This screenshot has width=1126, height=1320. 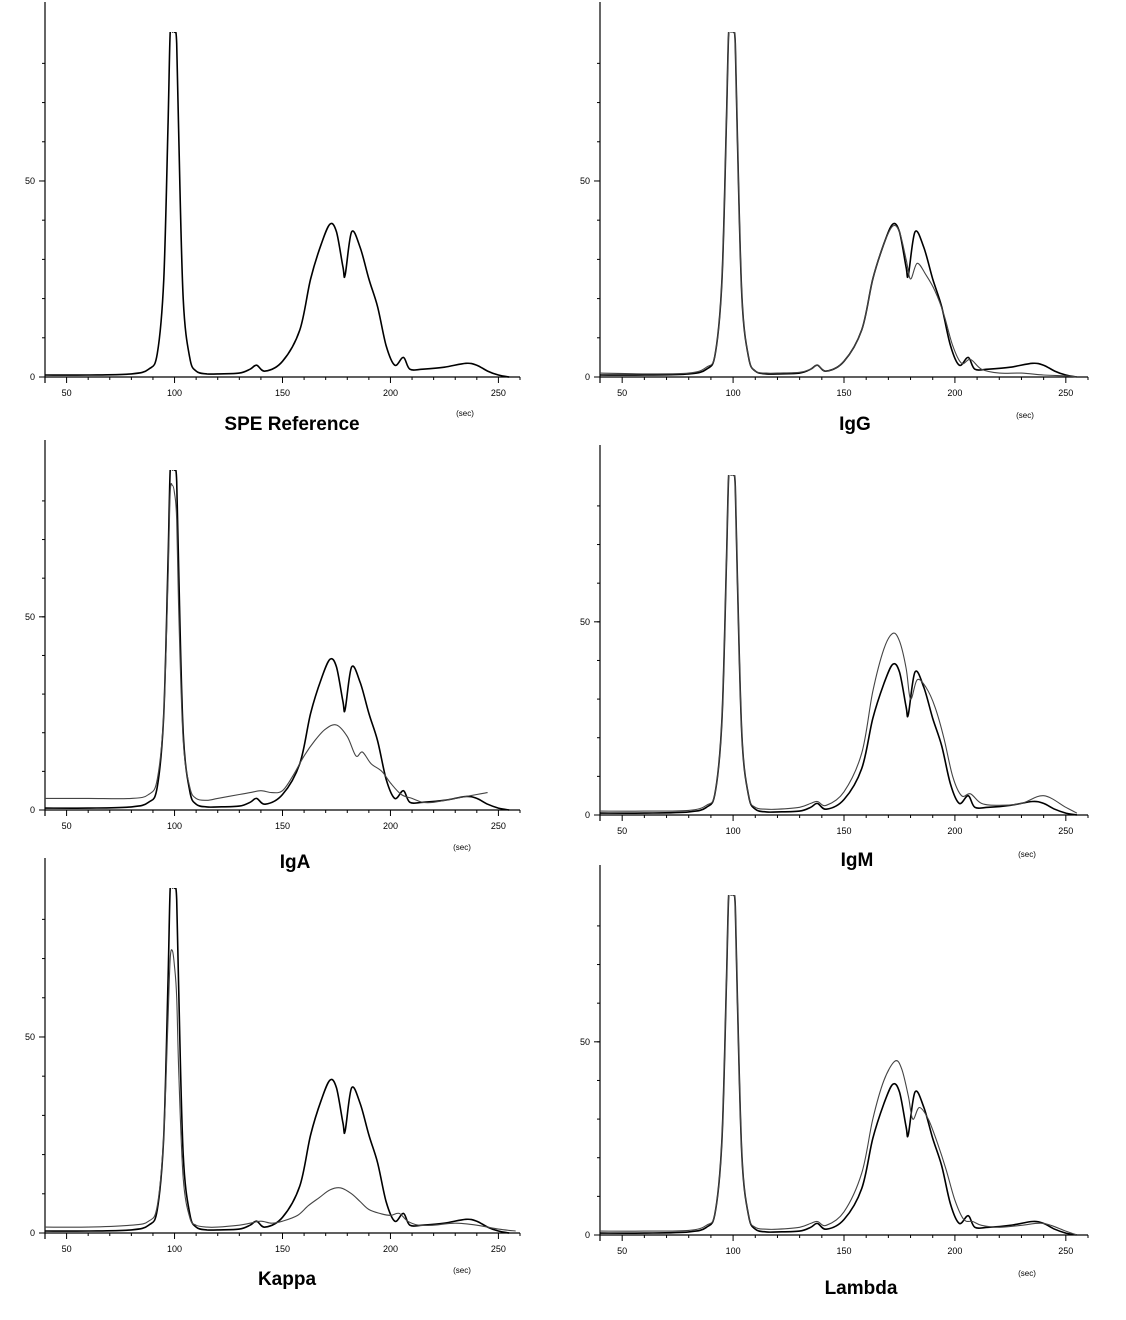 I want to click on panel-spe-reference: 50 100 150 200 250 0 50 (sec) SPE Reference, so click(x=273, y=218).